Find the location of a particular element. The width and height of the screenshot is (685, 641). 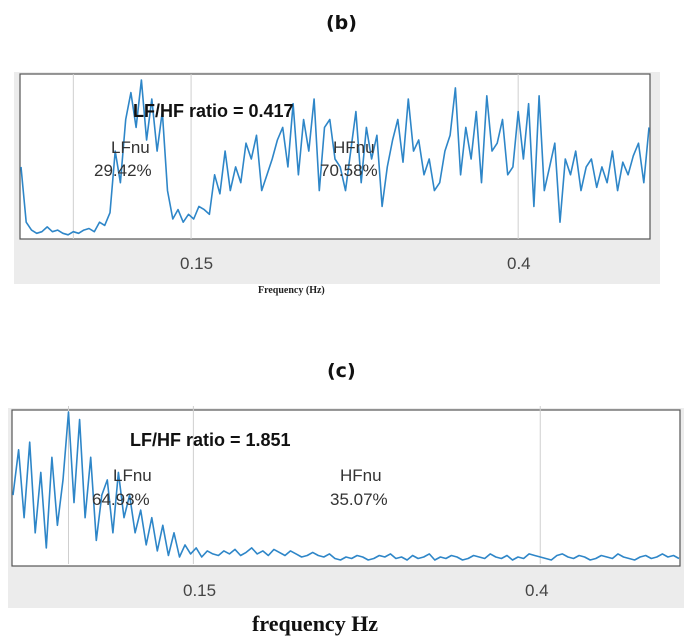

panel-c-label: (c) is located at coordinates (341, 371).